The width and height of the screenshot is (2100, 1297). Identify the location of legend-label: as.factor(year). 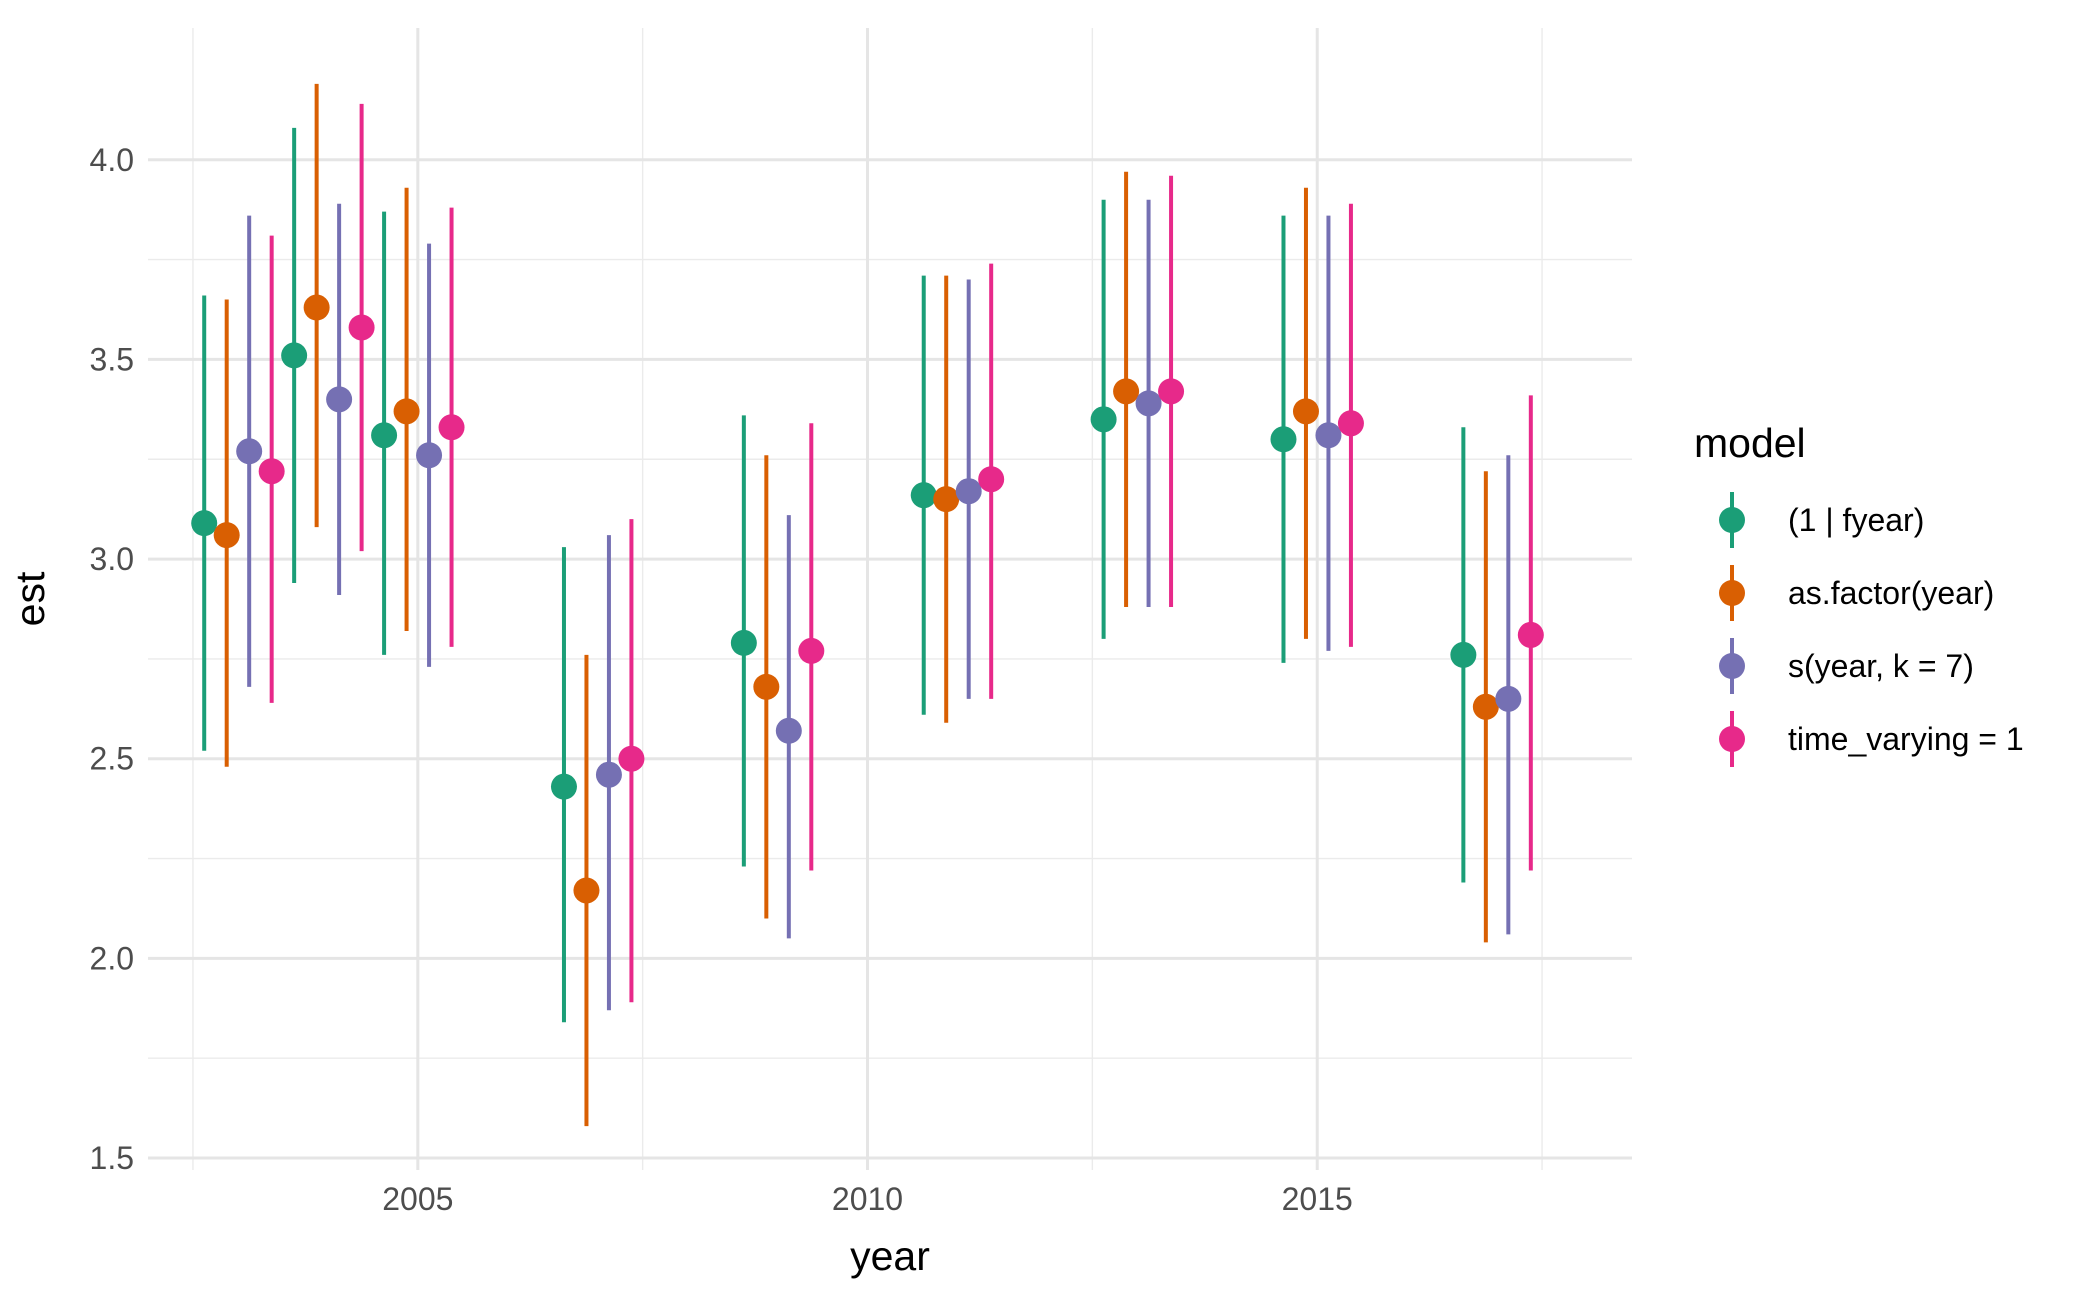
(1891, 593).